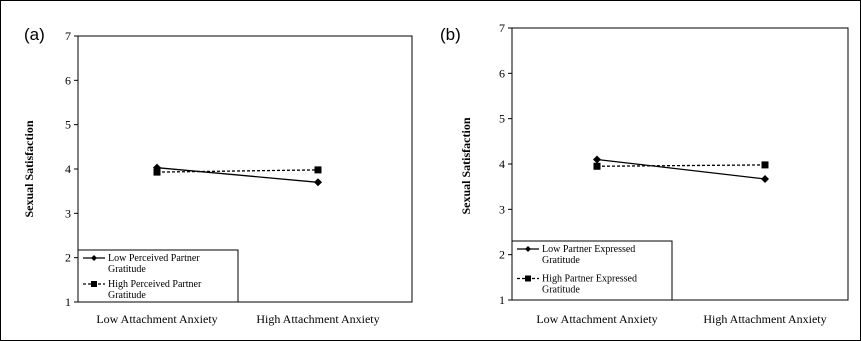 The height and width of the screenshot is (341, 861). I want to click on panel-label: (b), so click(450, 34).